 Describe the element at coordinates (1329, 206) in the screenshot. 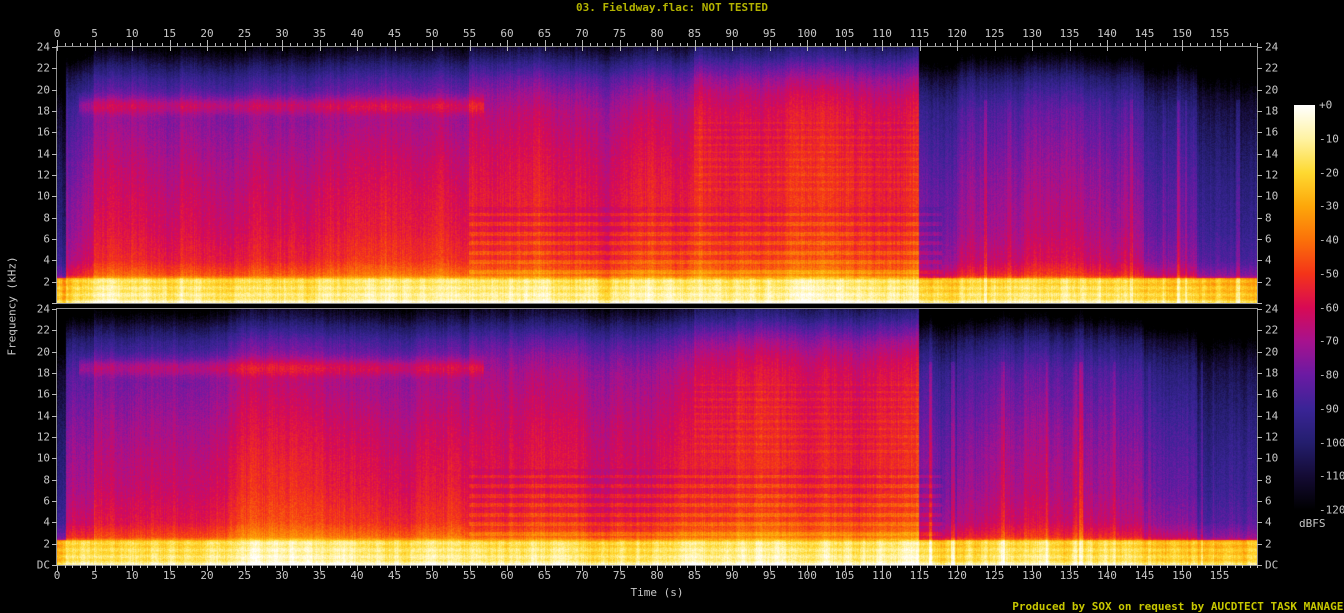

I see `colorbar-tick-label: -30` at that location.